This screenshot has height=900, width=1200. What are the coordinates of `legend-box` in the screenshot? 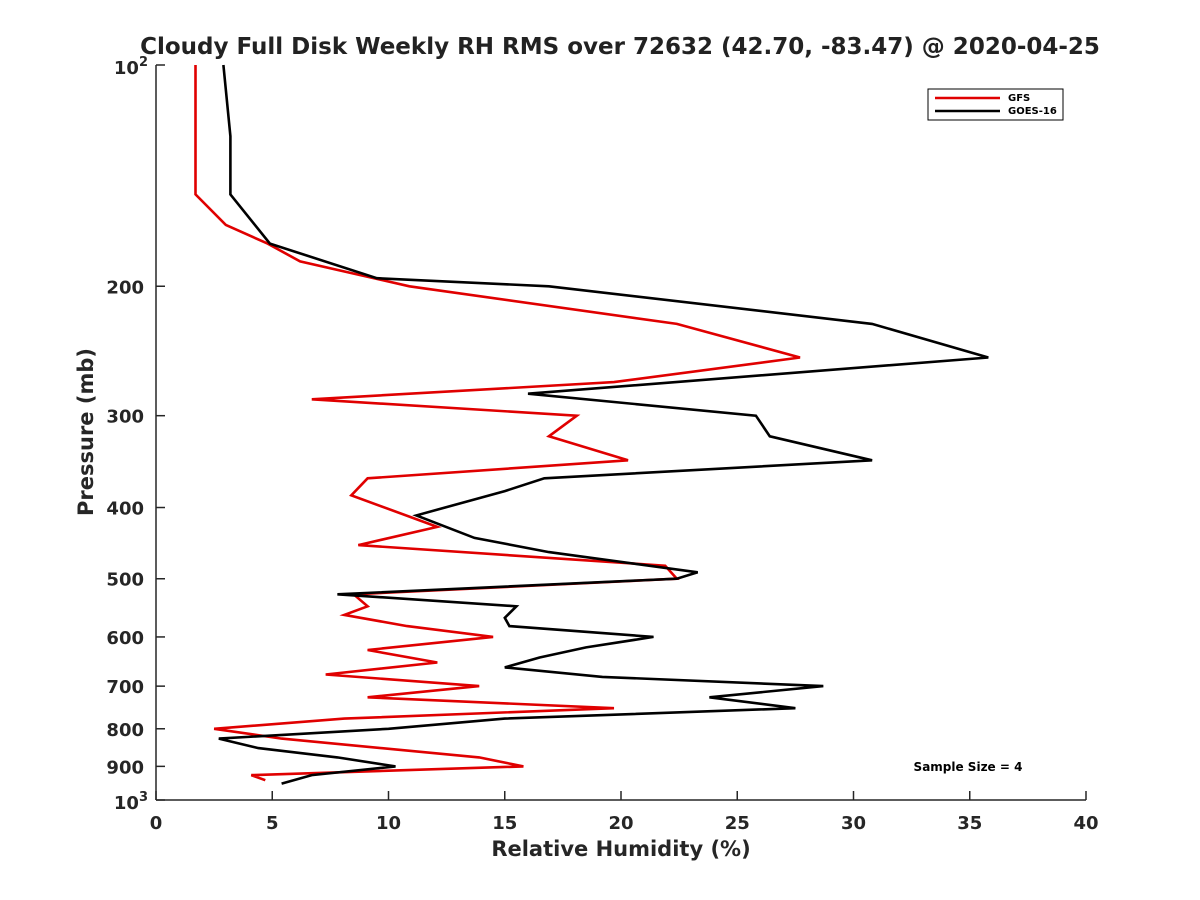 It's located at (995, 104).